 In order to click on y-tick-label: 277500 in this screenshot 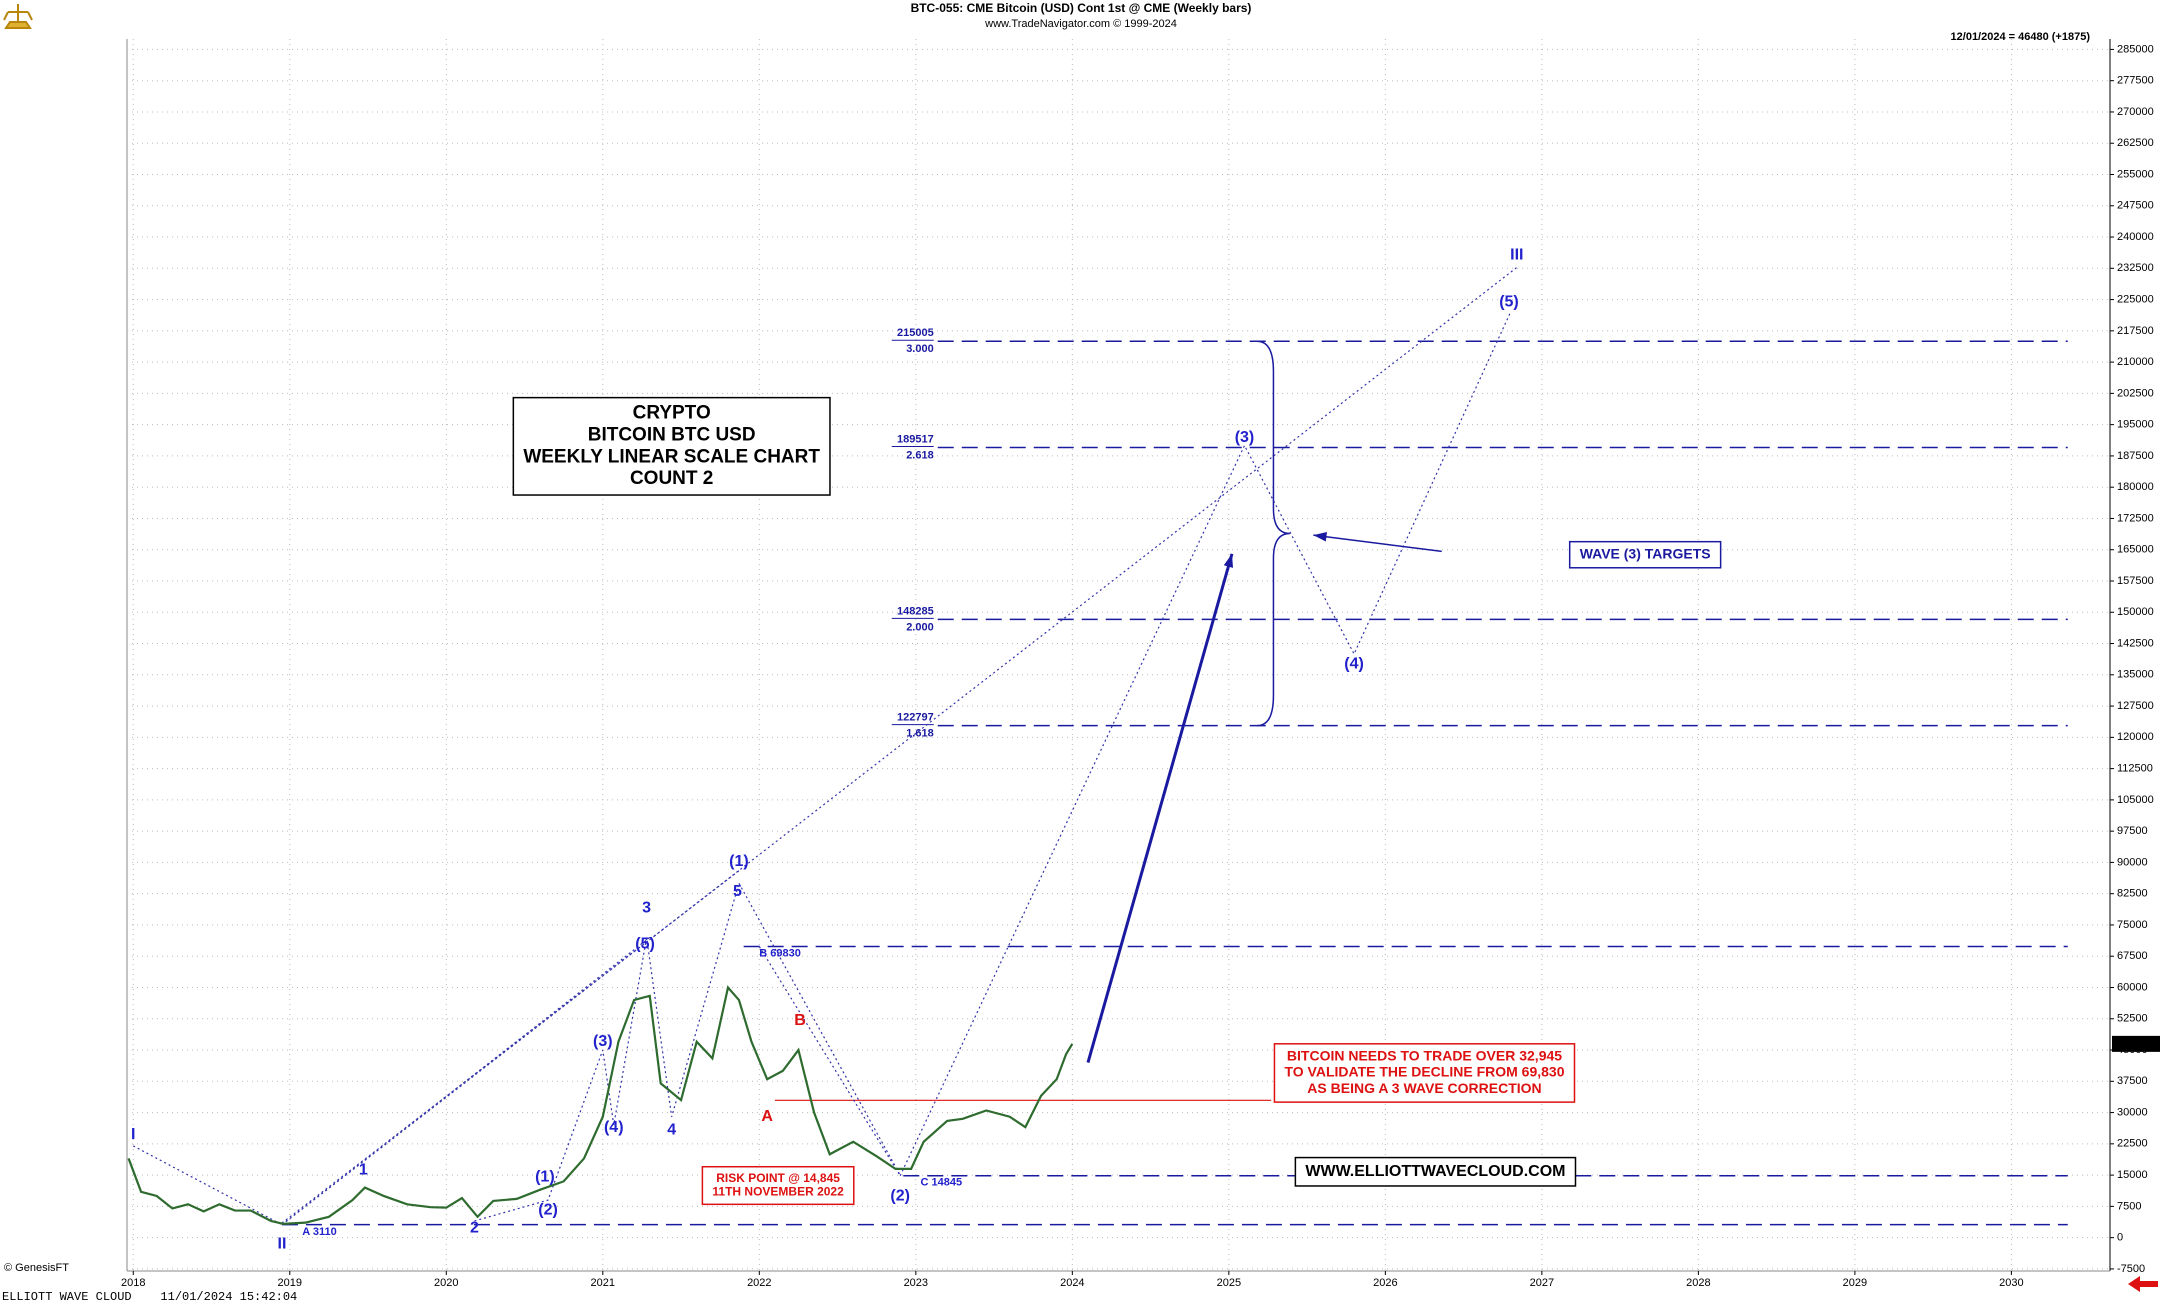, I will do `click(2135, 81)`.